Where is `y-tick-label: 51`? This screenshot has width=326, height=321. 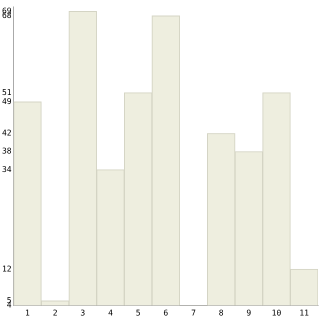
y-tick-label: 51 is located at coordinates (7, 92).